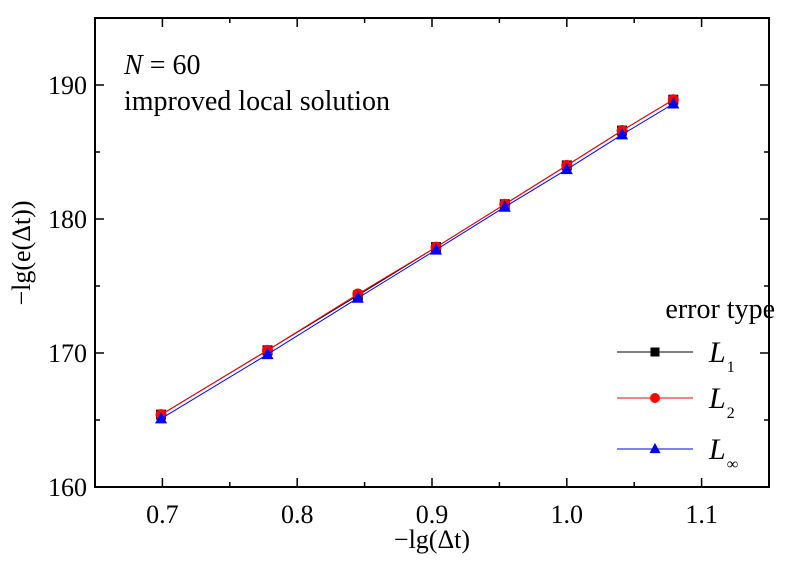 The height and width of the screenshot is (561, 793). What do you see at coordinates (67, 219) in the screenshot?
I see `y-tick-label: 180` at bounding box center [67, 219].